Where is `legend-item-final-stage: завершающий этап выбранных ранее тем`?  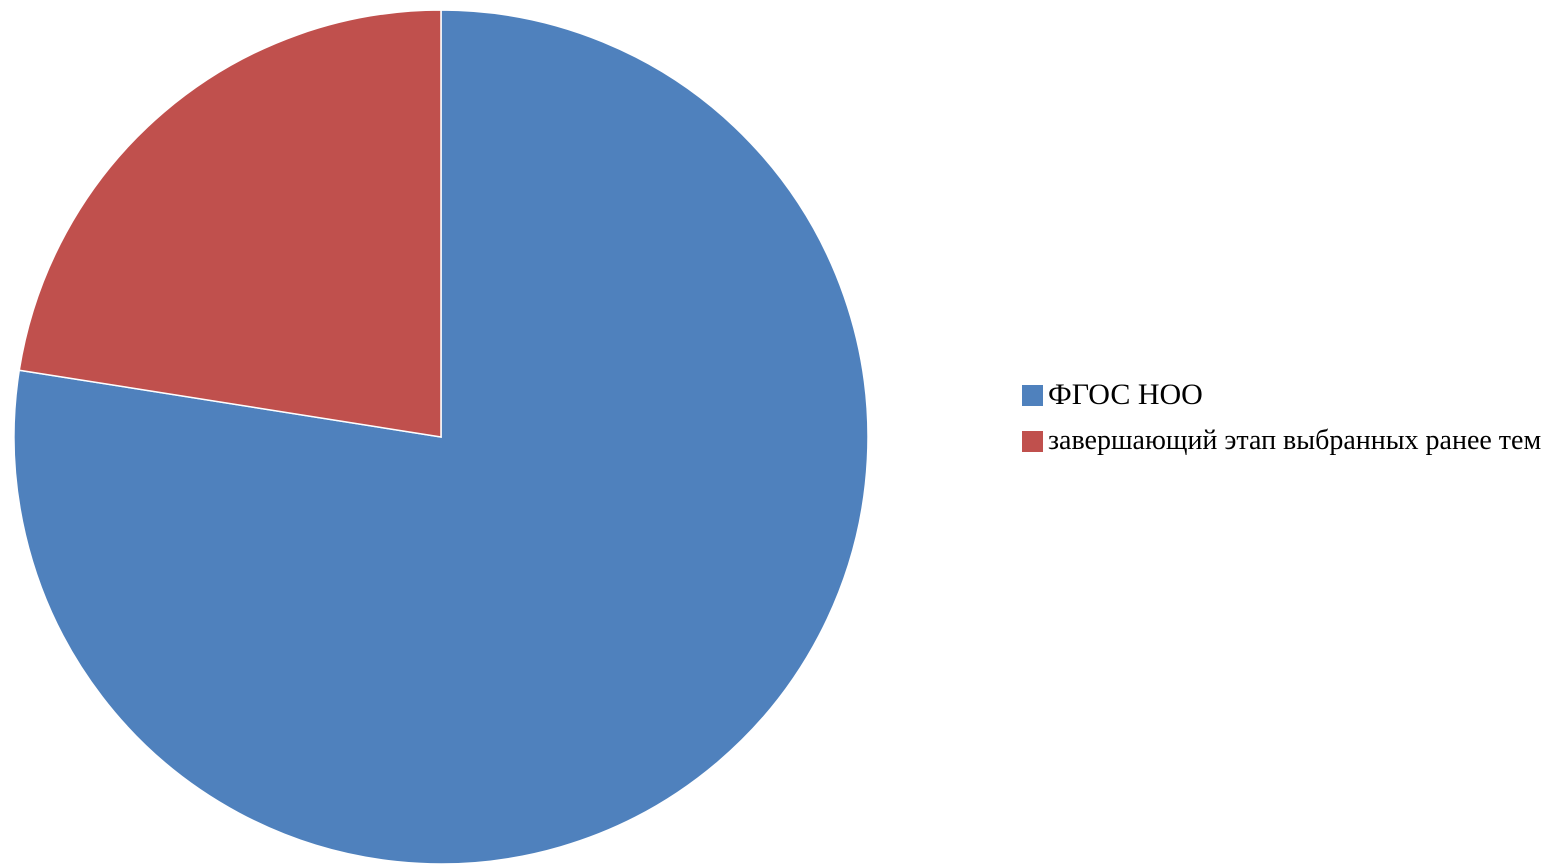 legend-item-final-stage: завершающий этап выбранных ранее тем is located at coordinates (1290, 441).